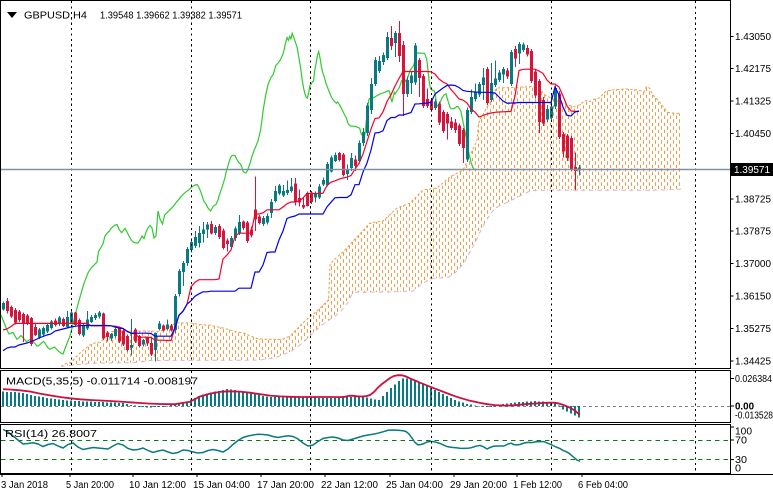  Describe the element at coordinates (754, 416) in the screenshot. I see `svg-text: -0.013528` at that location.